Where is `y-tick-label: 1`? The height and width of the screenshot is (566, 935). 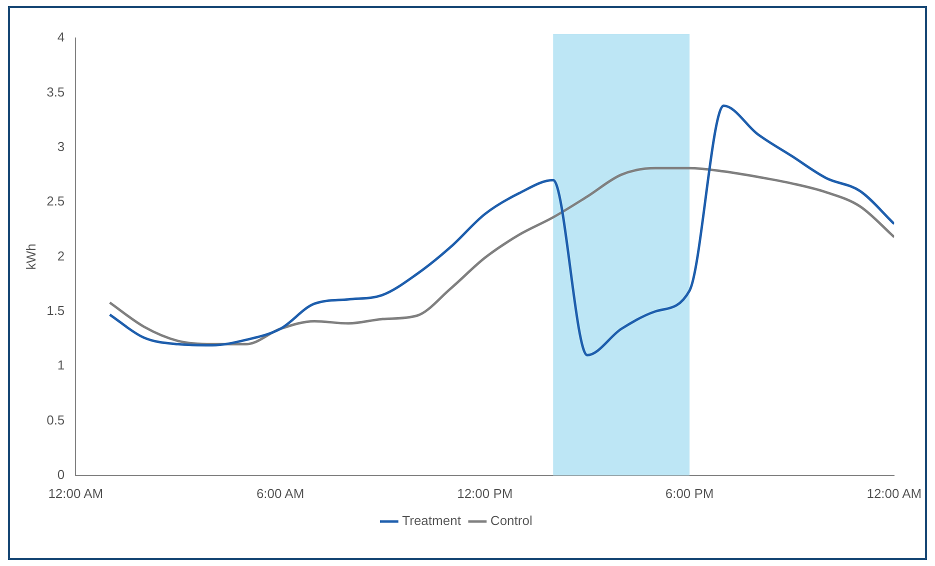 y-tick-label: 1 is located at coordinates (61, 365).